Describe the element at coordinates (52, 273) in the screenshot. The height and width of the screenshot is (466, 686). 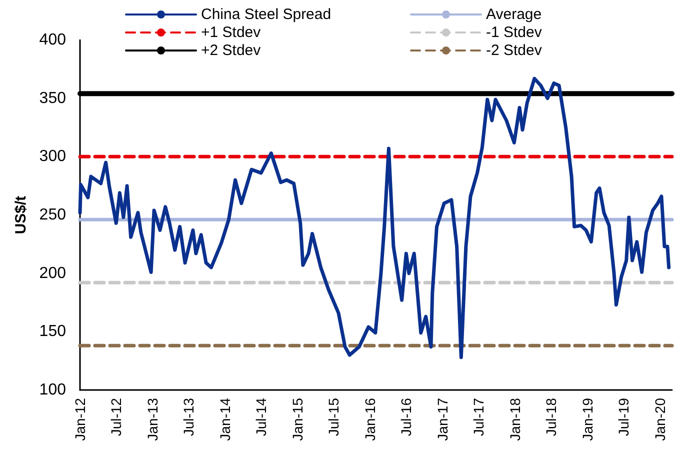
I see `y-tick-label: 200` at that location.